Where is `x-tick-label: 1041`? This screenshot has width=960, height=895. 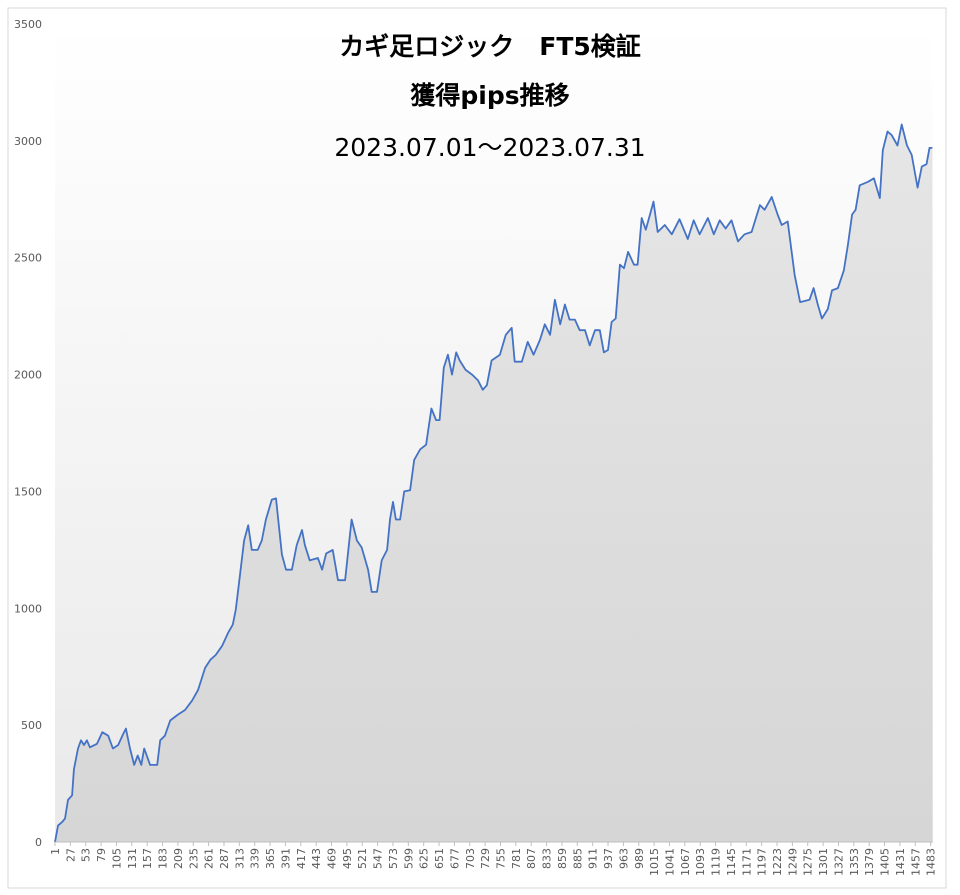
x-tick-label: 1041 is located at coordinates (669, 862).